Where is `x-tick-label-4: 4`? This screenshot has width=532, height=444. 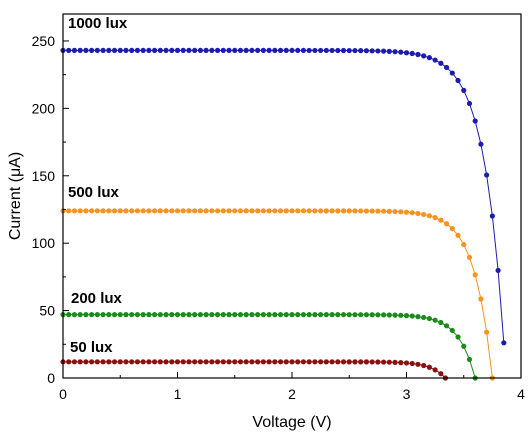
x-tick-label-4: 4 is located at coordinates (521, 394).